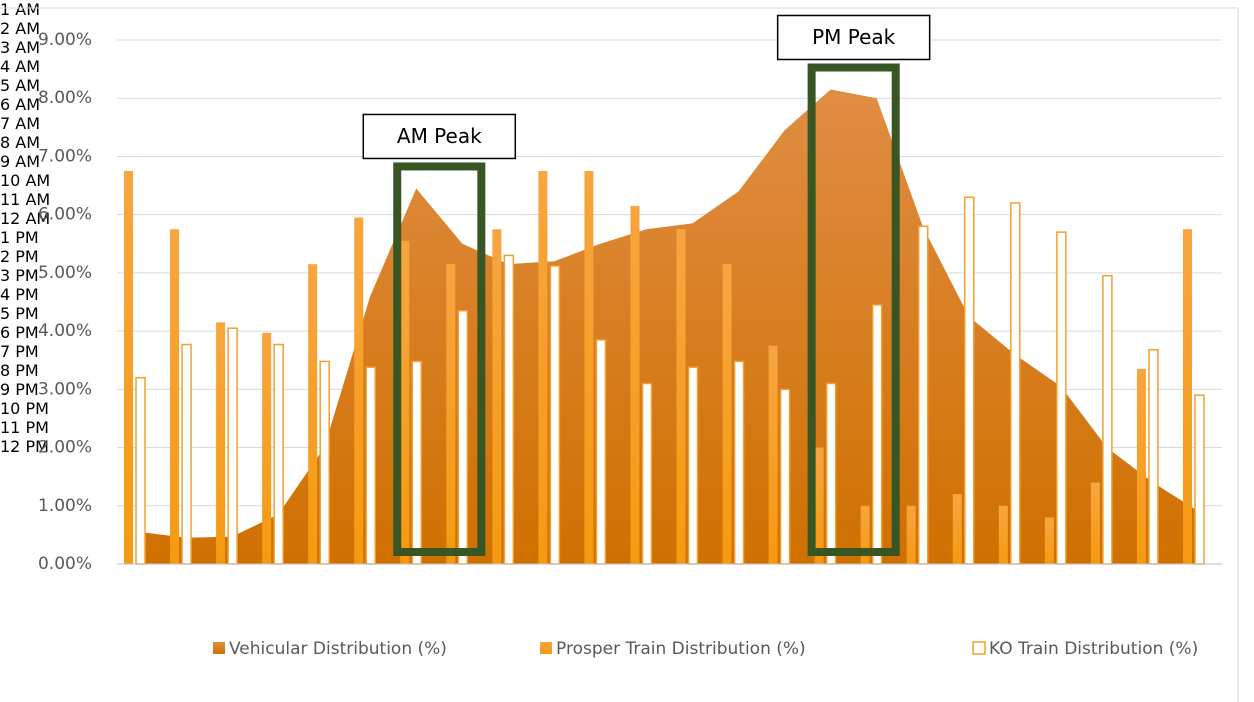  What do you see at coordinates (65, 389) in the screenshot?
I see `y-tick-label: 3.00%` at bounding box center [65, 389].